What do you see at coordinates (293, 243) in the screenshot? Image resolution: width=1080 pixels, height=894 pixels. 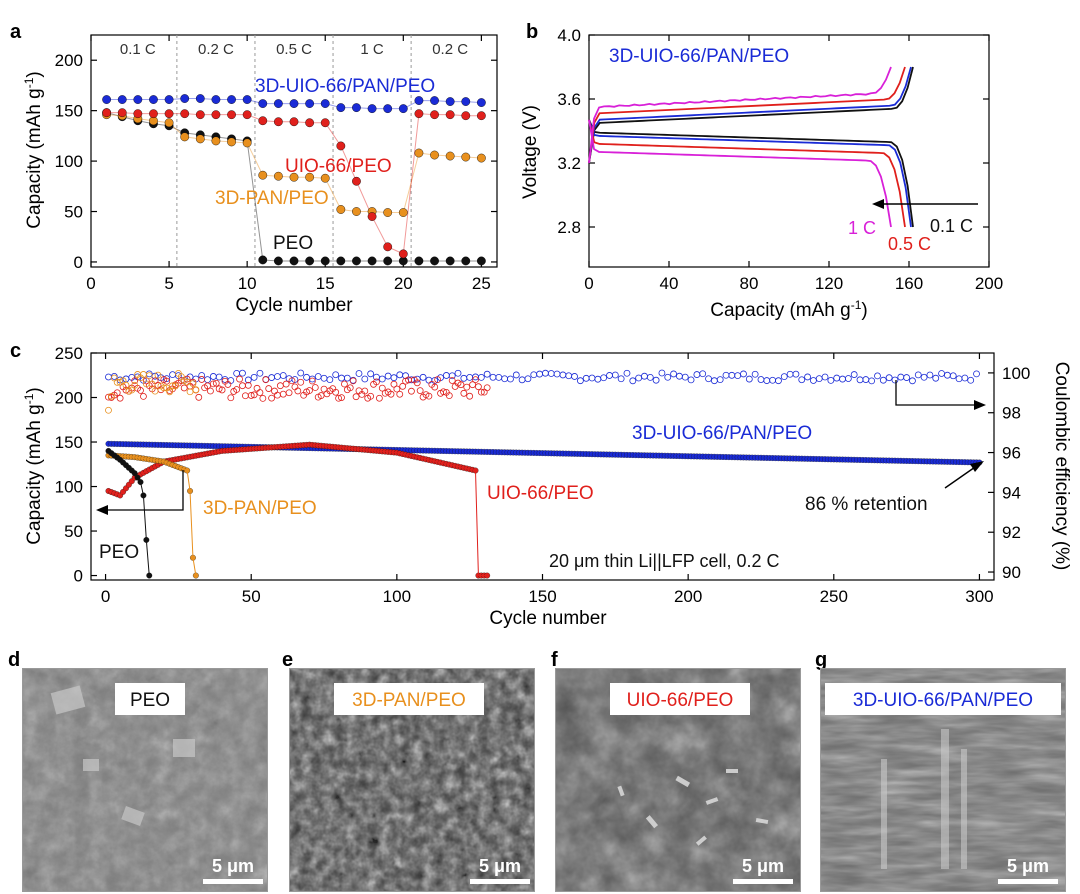 I see `panel-a-label-peo: PEO` at bounding box center [293, 243].